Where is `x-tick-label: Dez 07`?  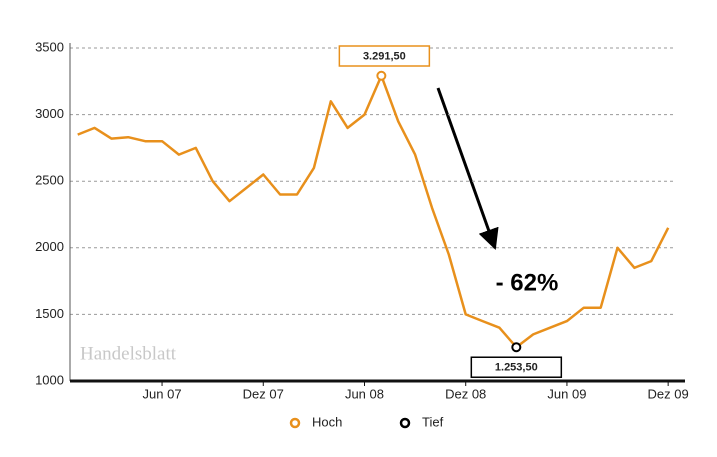
x-tick-label: Dez 07 is located at coordinates (263, 393).